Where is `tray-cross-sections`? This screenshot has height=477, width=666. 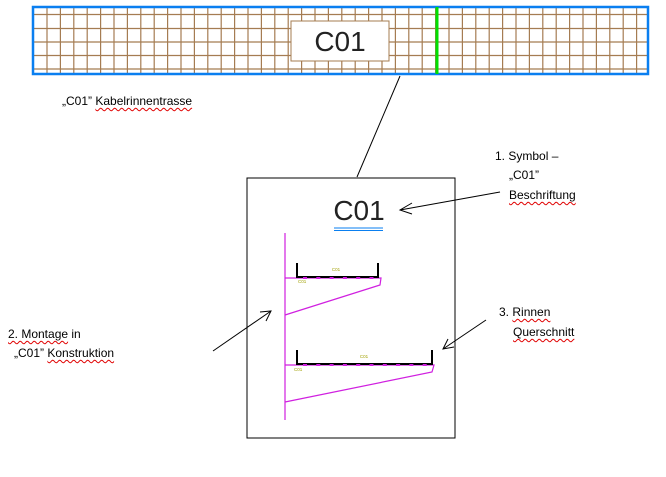
tray-cross-sections is located at coordinates (364, 314).